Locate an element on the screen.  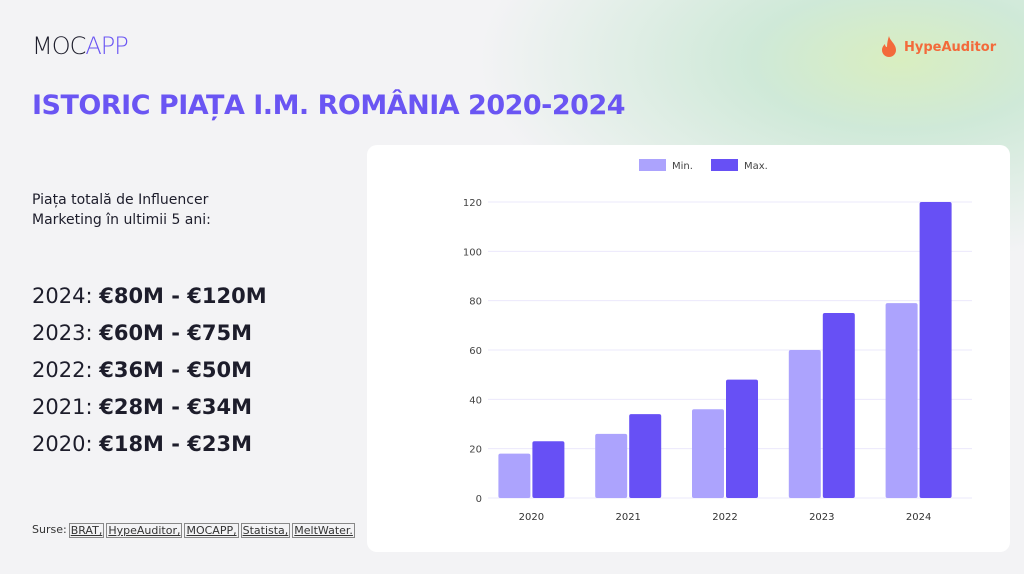
flame-icon is located at coordinates (889, 46).